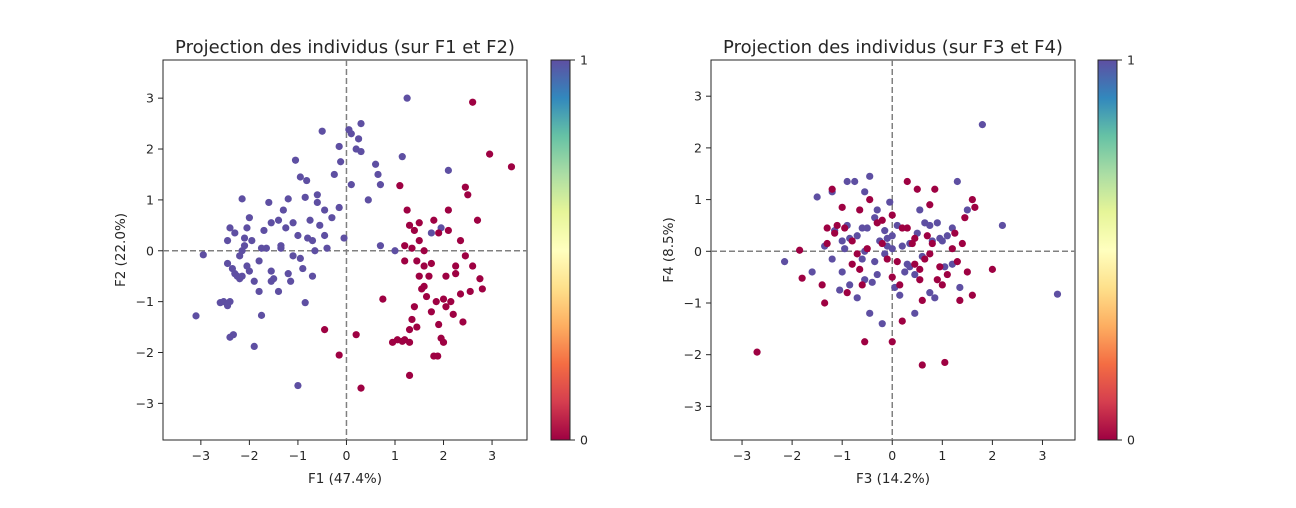  I want to click on x-axis-label: F3 (14.2%), so click(893, 479).